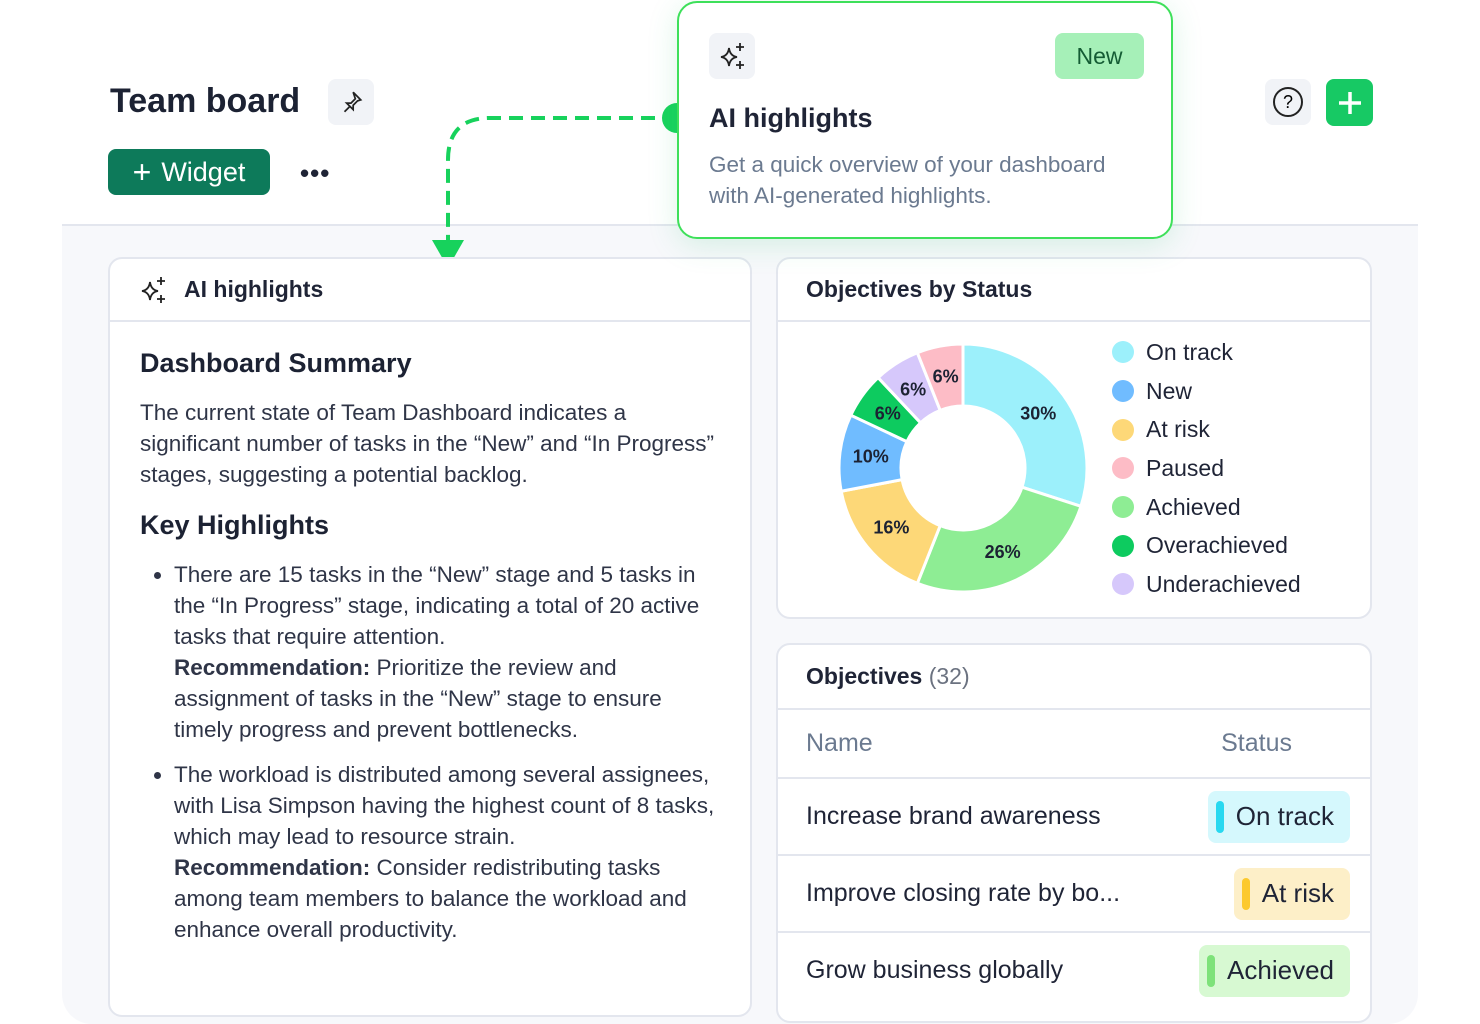 This screenshot has height=1024, width=1480. Describe the element at coordinates (1038, 413) in the screenshot. I see `slice-label: 30%` at that location.